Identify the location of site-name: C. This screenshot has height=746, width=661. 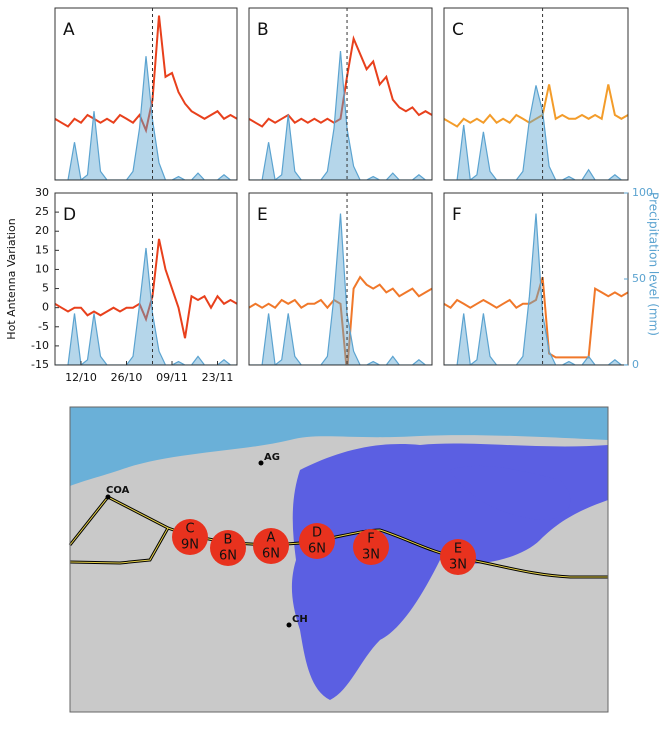
(189, 529).